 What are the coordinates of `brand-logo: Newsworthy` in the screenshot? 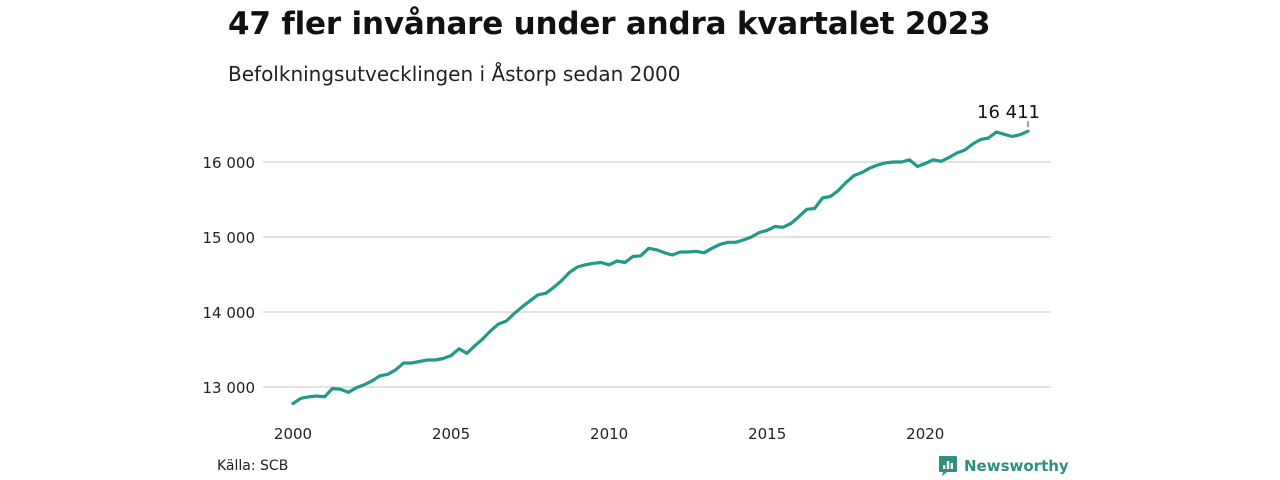 It's located at (1003, 466).